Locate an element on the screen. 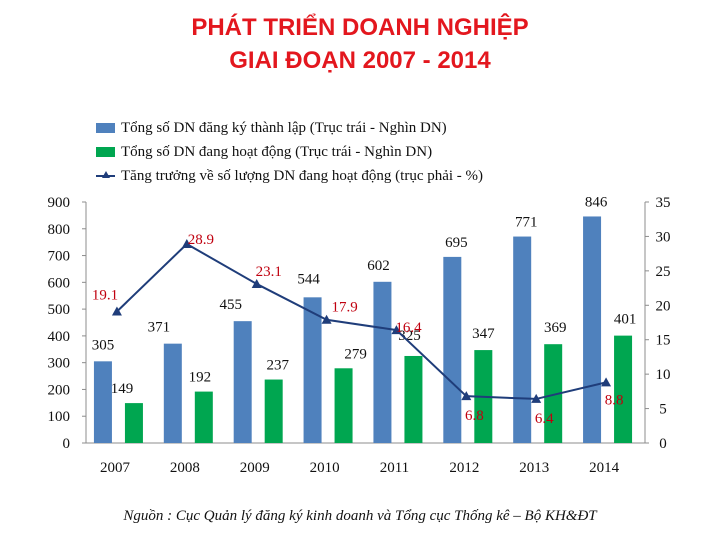 The height and width of the screenshot is (540, 720). right-tick-label: 15 is located at coordinates (663, 341).